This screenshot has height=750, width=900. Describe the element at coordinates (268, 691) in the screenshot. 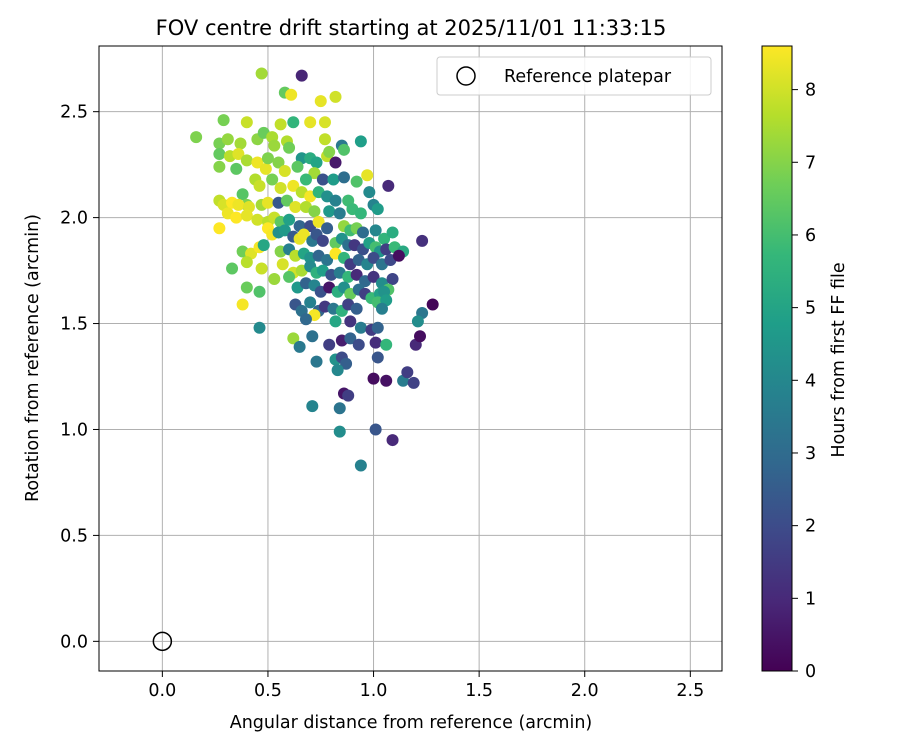

I see `x-tick-label: 0.5` at that location.